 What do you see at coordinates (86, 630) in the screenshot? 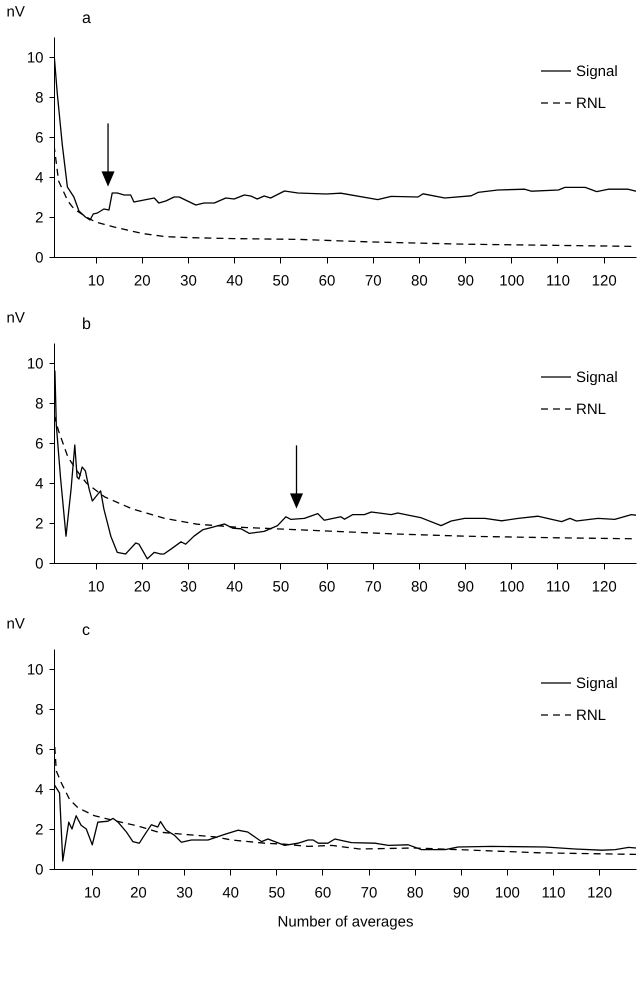
I see `chart-title: c` at bounding box center [86, 630].